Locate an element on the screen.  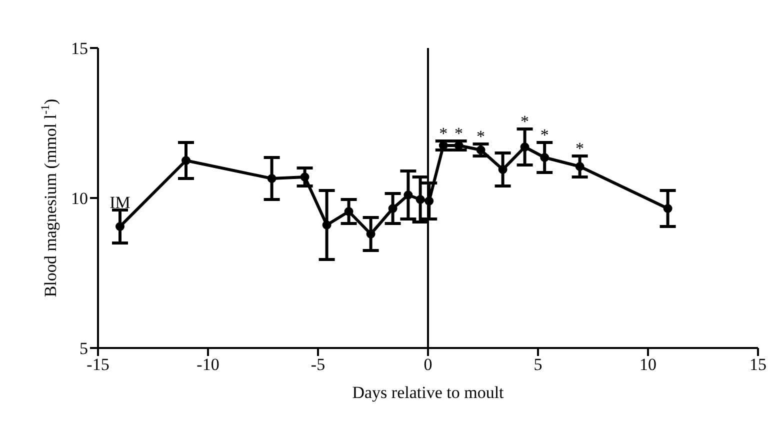
x-tick-label: 5 is located at coordinates (538, 364).